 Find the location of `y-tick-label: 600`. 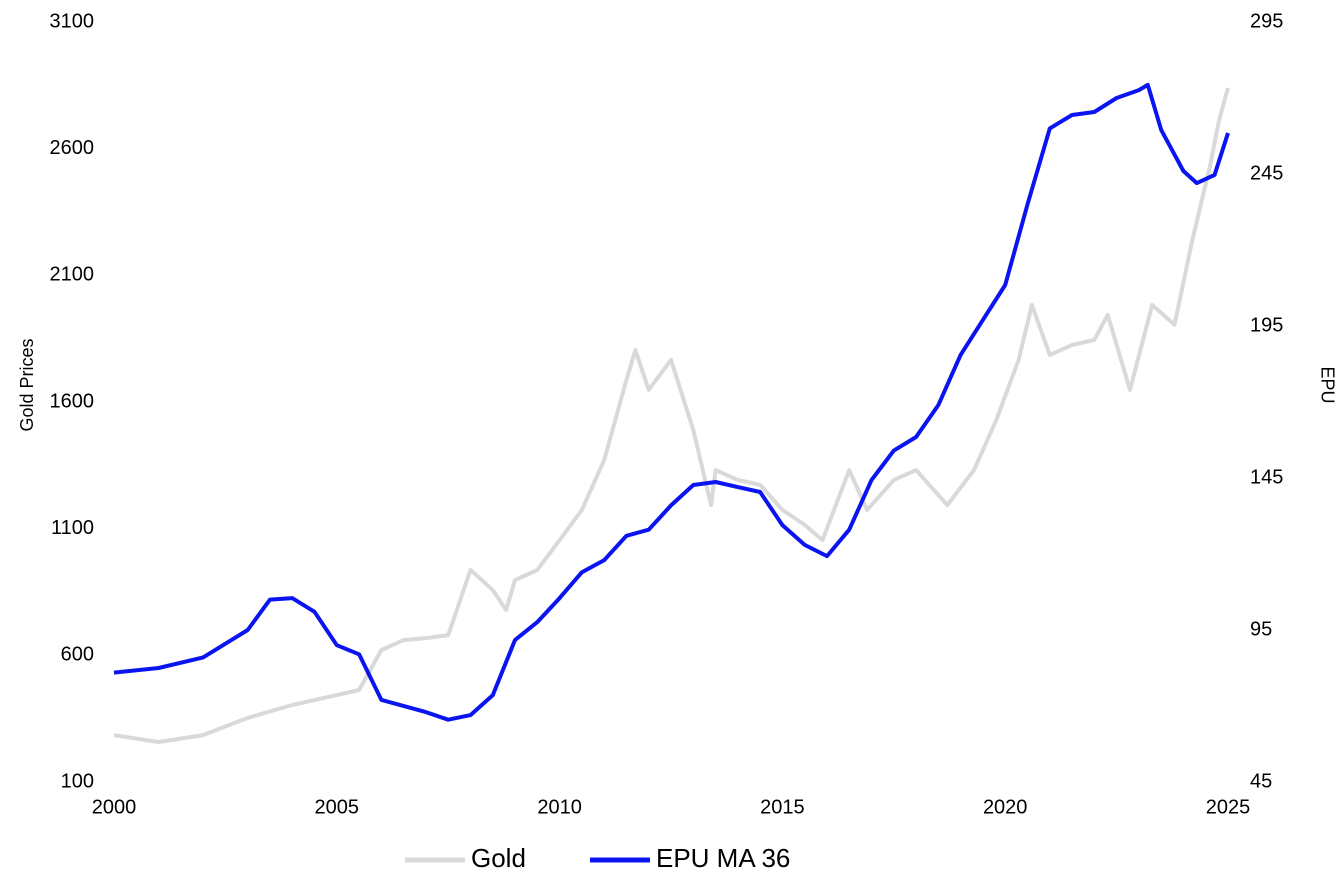

y-tick-label: 600 is located at coordinates (77, 655).